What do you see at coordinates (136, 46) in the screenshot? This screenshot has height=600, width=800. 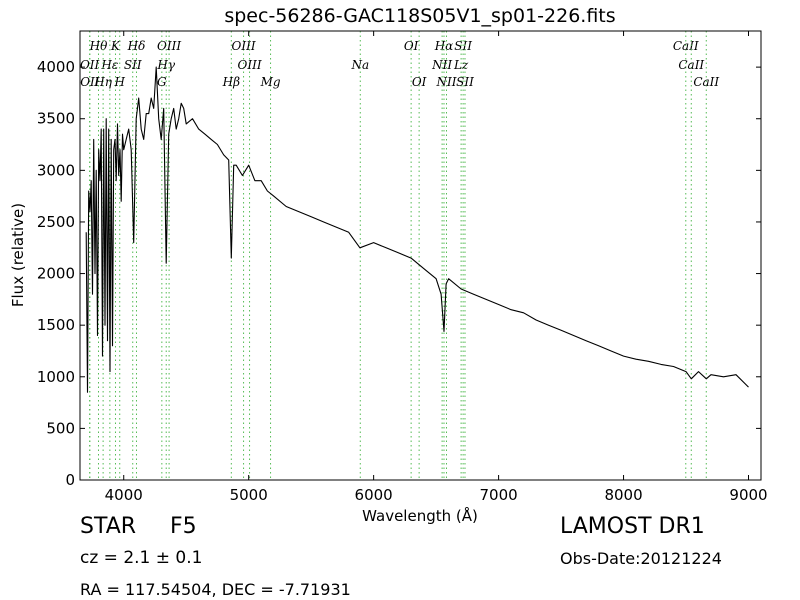 I see `line-marker-label: Hδ` at bounding box center [136, 46].